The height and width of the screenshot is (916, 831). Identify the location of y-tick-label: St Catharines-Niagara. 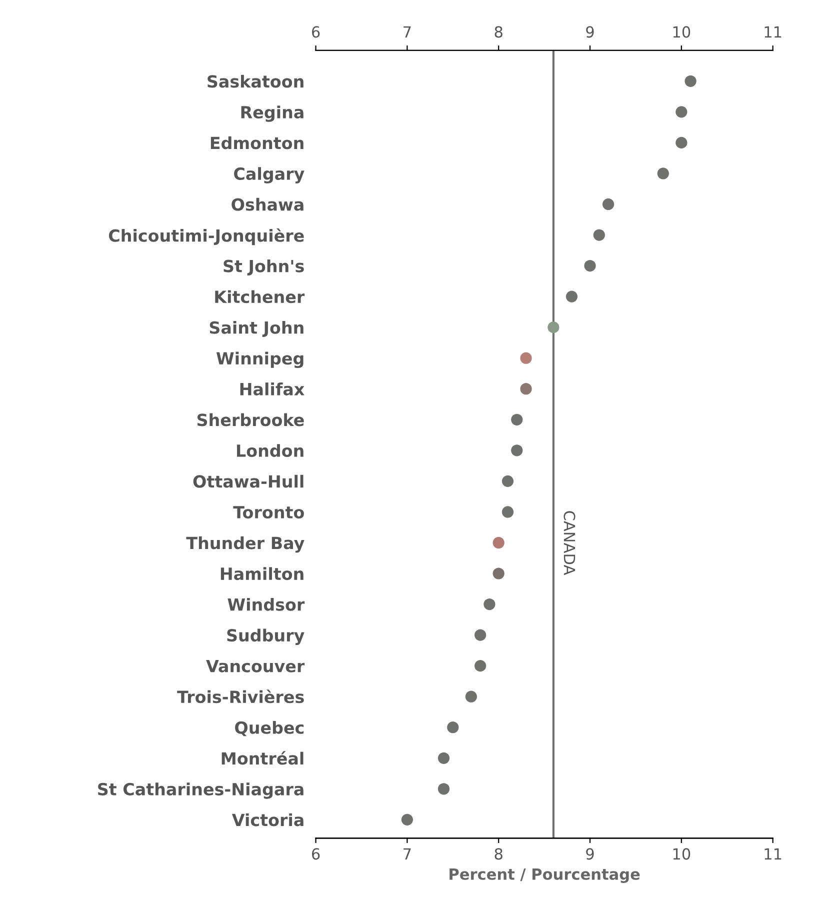
(201, 790).